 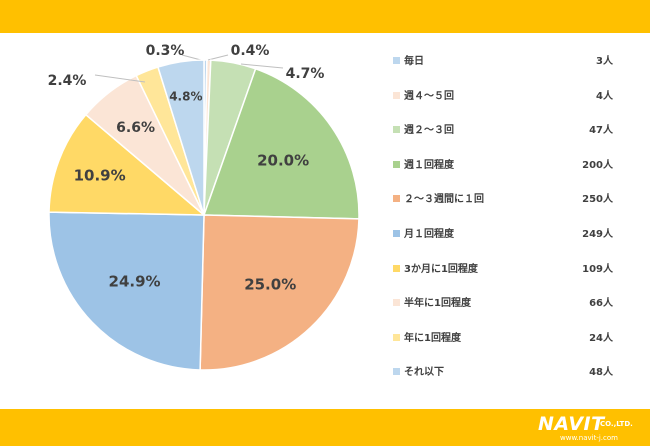 I want to click on slice-label: 10.9%, so click(x=100, y=176).